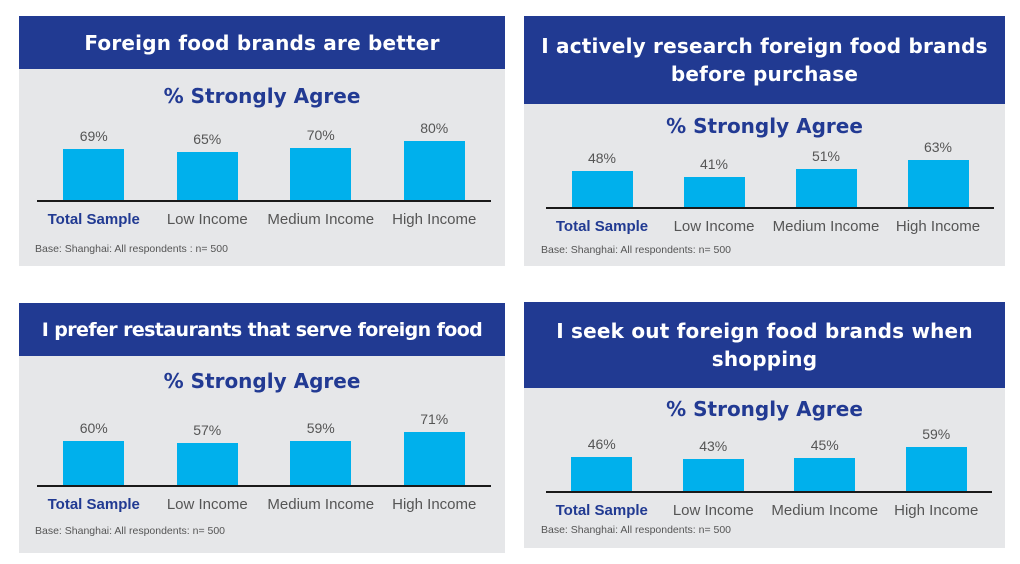 The height and width of the screenshot is (564, 1020). What do you see at coordinates (434, 419) in the screenshot?
I see `bar-value-label: 71%` at bounding box center [434, 419].